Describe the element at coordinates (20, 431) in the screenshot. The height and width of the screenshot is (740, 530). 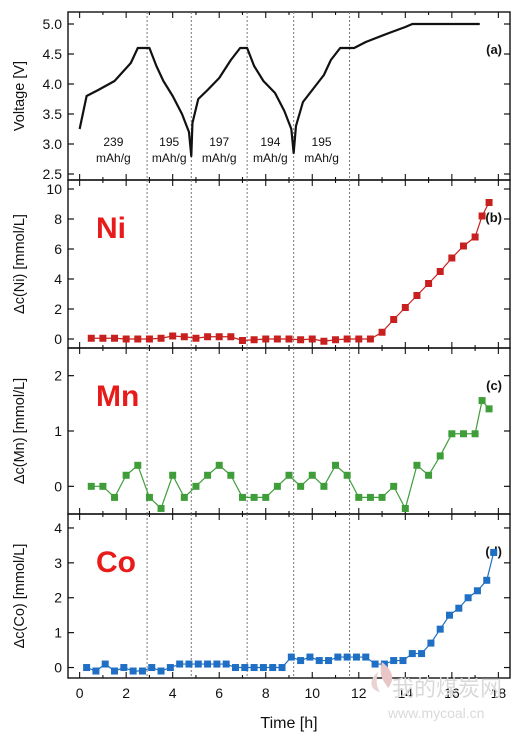
I see `y-axis-label-mn: Δc(Mn) [mmol/L]` at that location.